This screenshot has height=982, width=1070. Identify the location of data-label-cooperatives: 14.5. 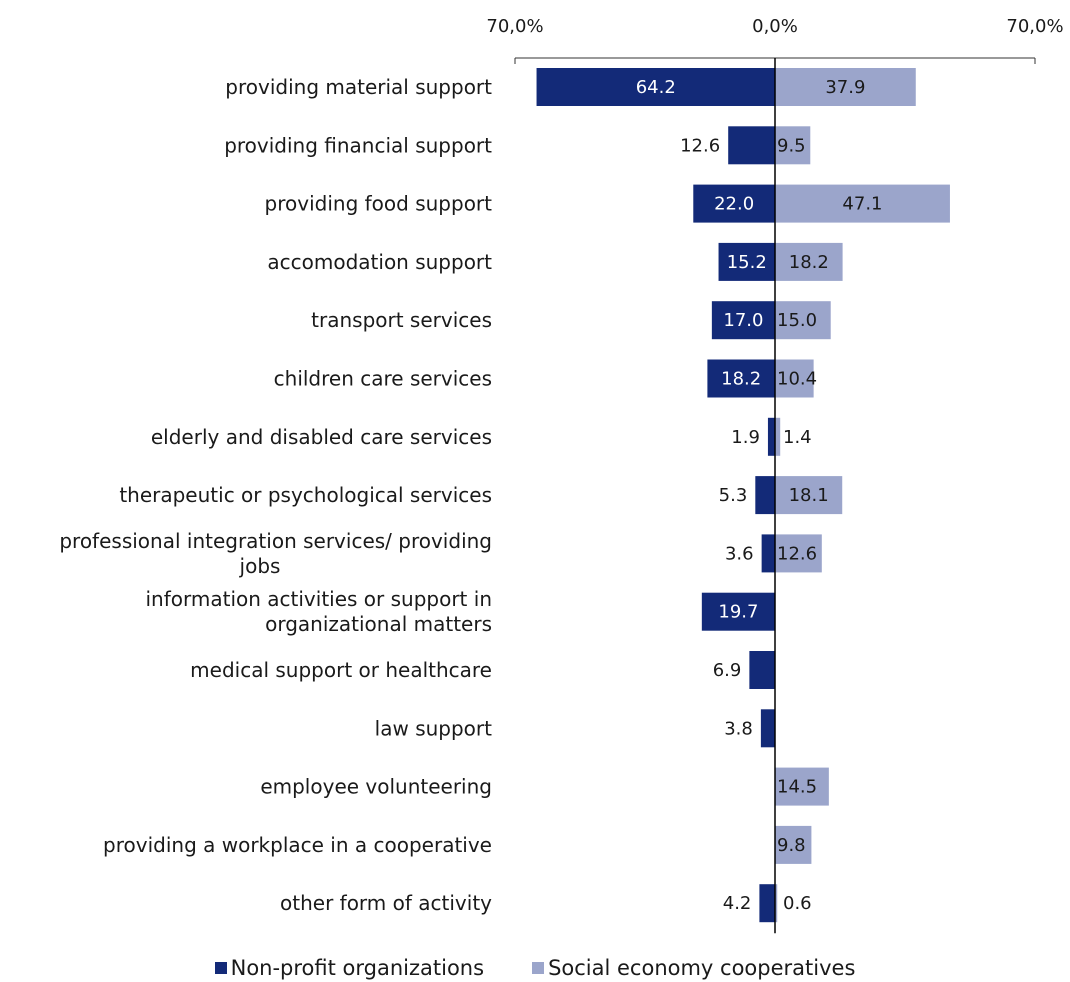
(797, 787).